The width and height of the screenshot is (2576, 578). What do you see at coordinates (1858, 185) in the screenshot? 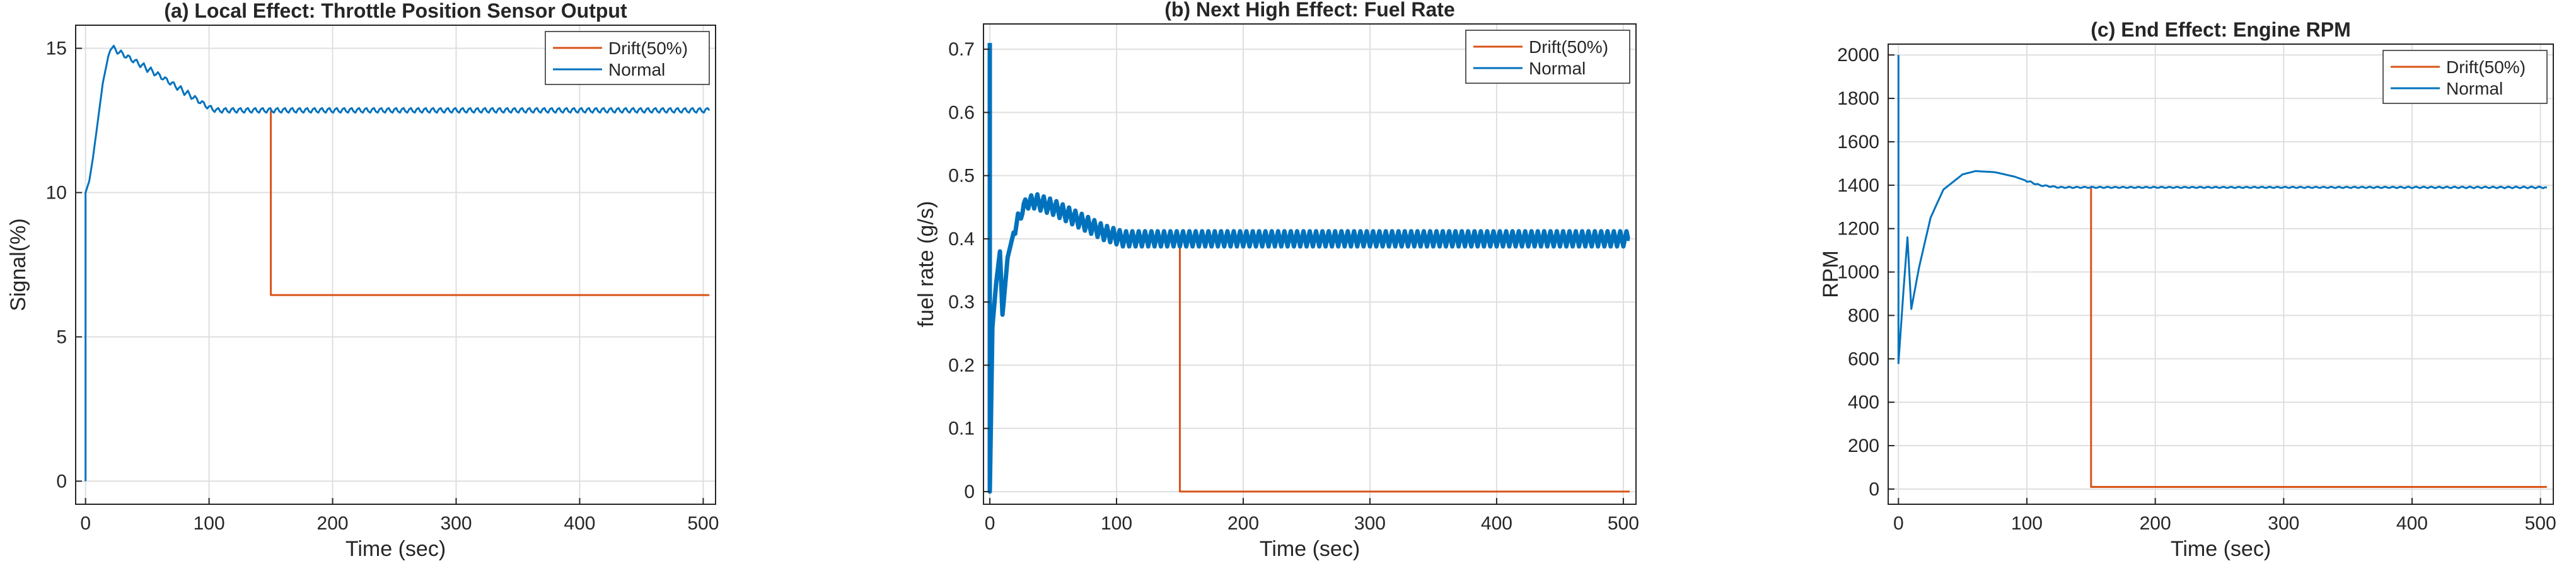
I see `y-tick-label: 1400` at bounding box center [1858, 185].